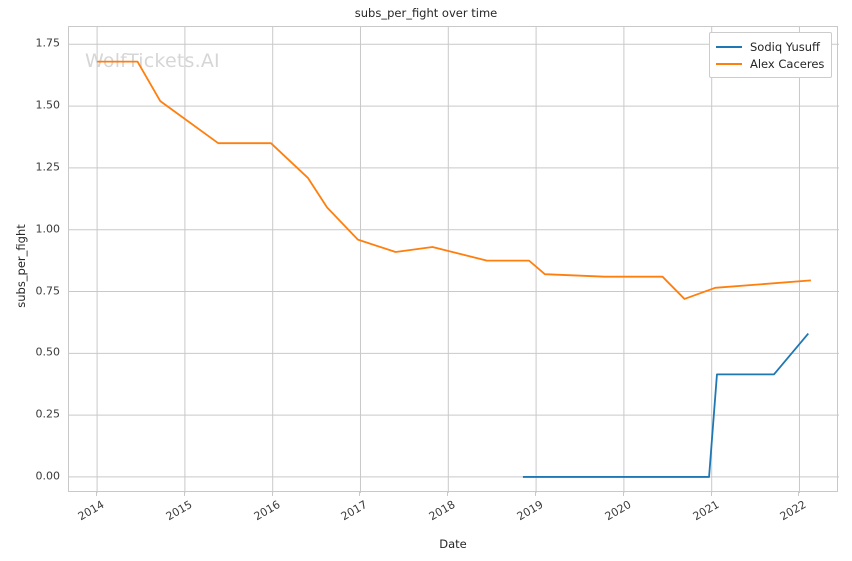 The width and height of the screenshot is (852, 561). What do you see at coordinates (706, 511) in the screenshot?
I see `x-tick-label-2021: 2021` at bounding box center [706, 511].